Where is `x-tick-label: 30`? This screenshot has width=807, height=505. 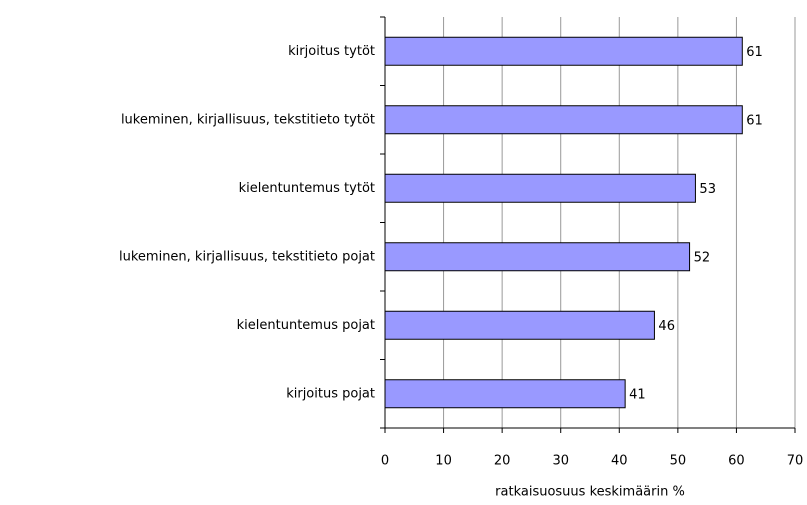
x-tick-label: 30 is located at coordinates (560, 461).